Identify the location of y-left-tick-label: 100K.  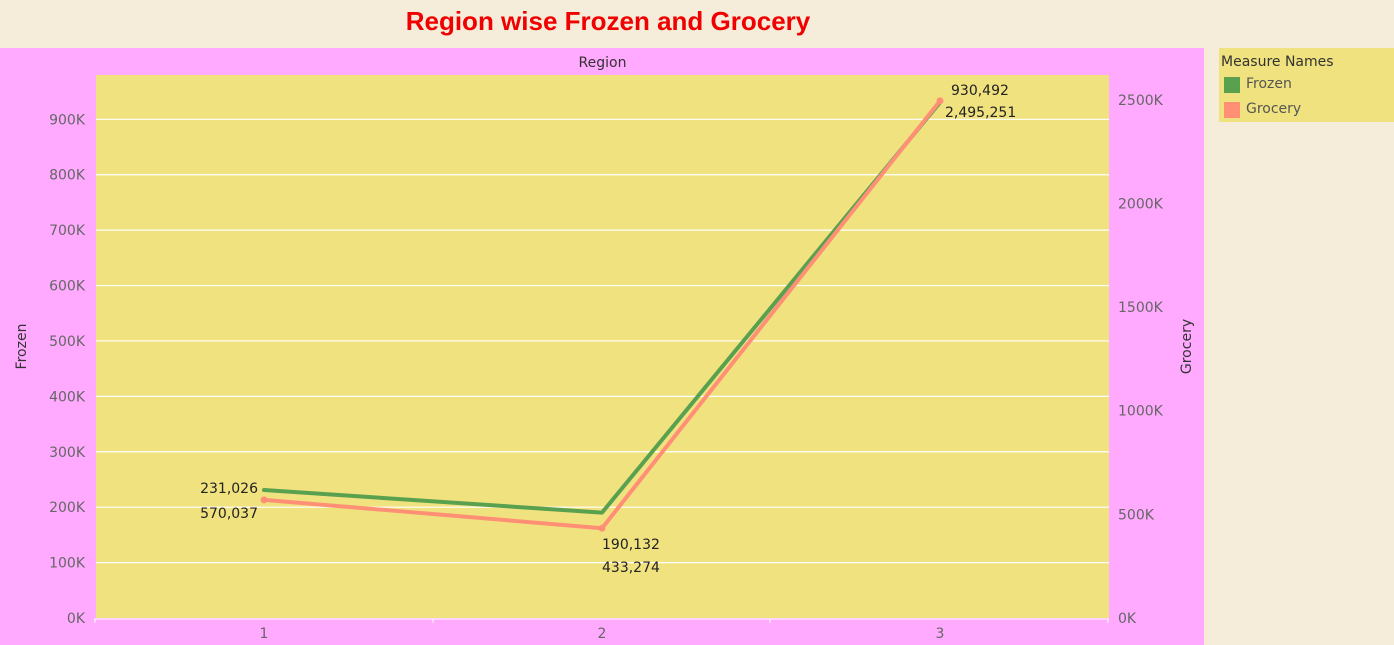
(67, 564).